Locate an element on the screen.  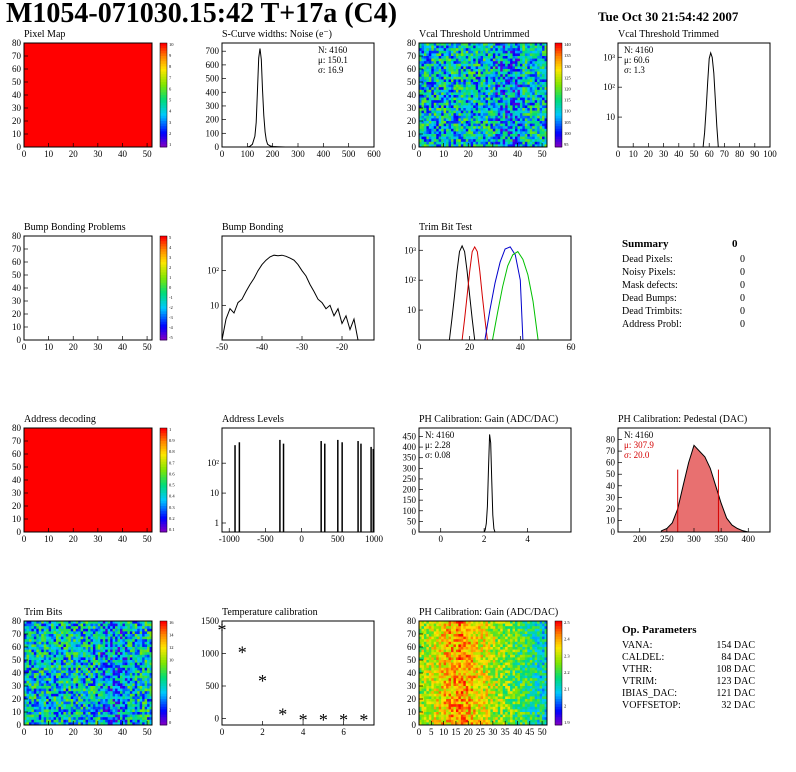
x-tick-label: -30 is located at coordinates (302, 347).